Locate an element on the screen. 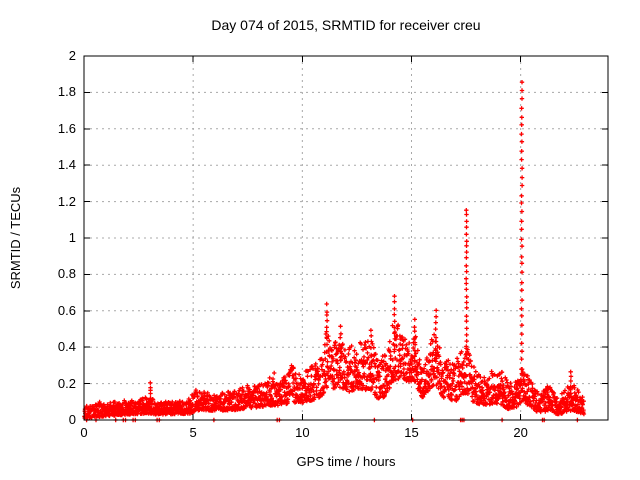 The width and height of the screenshot is (640, 480). x-tick-label: 15 is located at coordinates (411, 432).